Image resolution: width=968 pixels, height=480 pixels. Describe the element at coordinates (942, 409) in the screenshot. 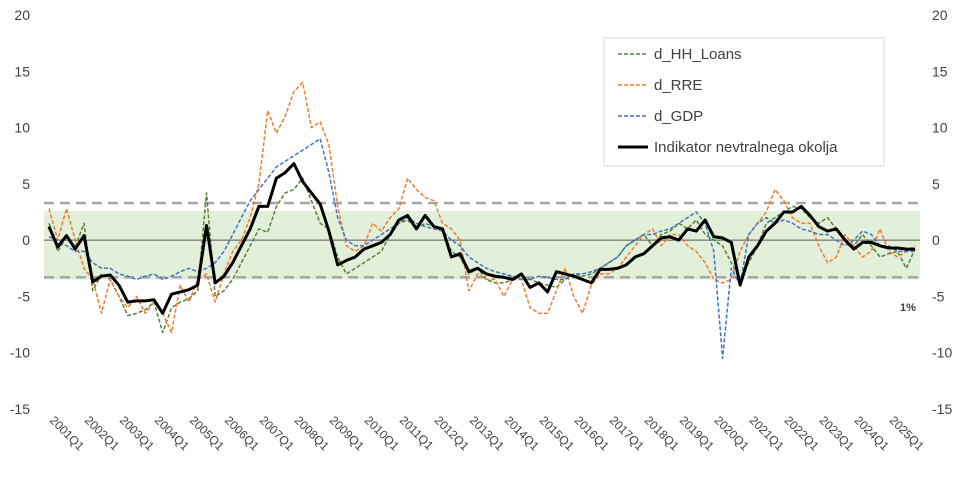

I see `y-tick-right--15: -15` at that location.